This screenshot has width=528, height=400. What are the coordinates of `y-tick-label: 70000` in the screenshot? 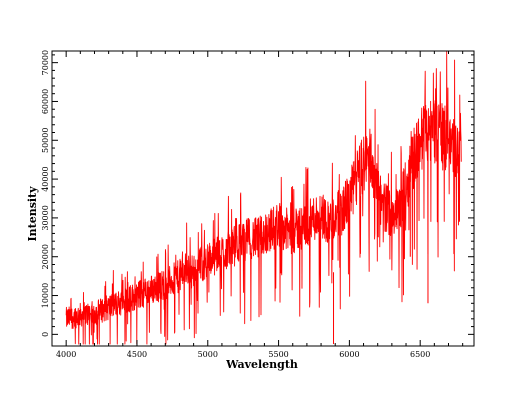 It's located at (45, 62).